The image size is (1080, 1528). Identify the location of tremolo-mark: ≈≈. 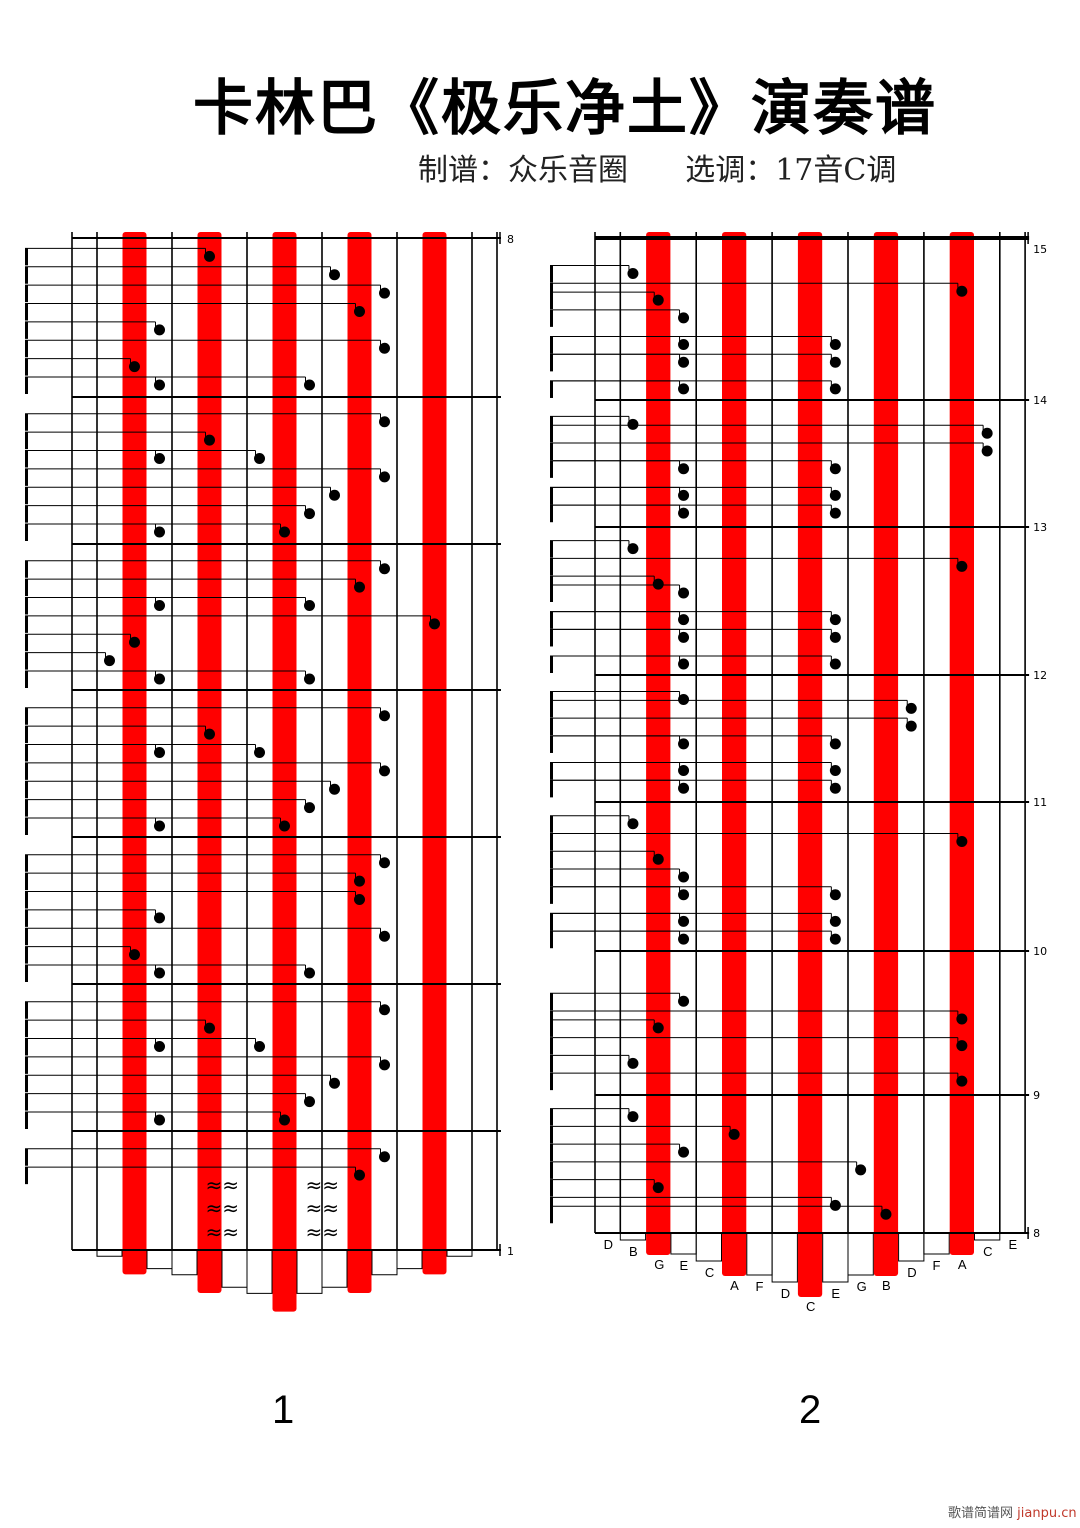
(223, 1208).